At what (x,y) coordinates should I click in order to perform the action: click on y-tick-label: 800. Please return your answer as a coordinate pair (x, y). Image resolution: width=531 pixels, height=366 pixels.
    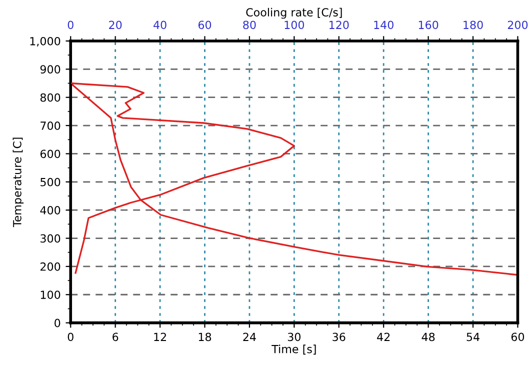
    Looking at the image, I should click on (50, 97).